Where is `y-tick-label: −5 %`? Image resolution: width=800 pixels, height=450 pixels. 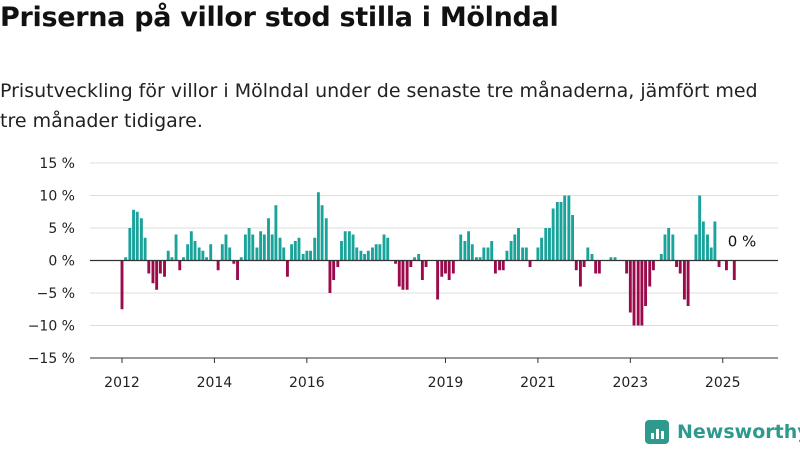
y-tick-label: −5 % is located at coordinates (56, 294).